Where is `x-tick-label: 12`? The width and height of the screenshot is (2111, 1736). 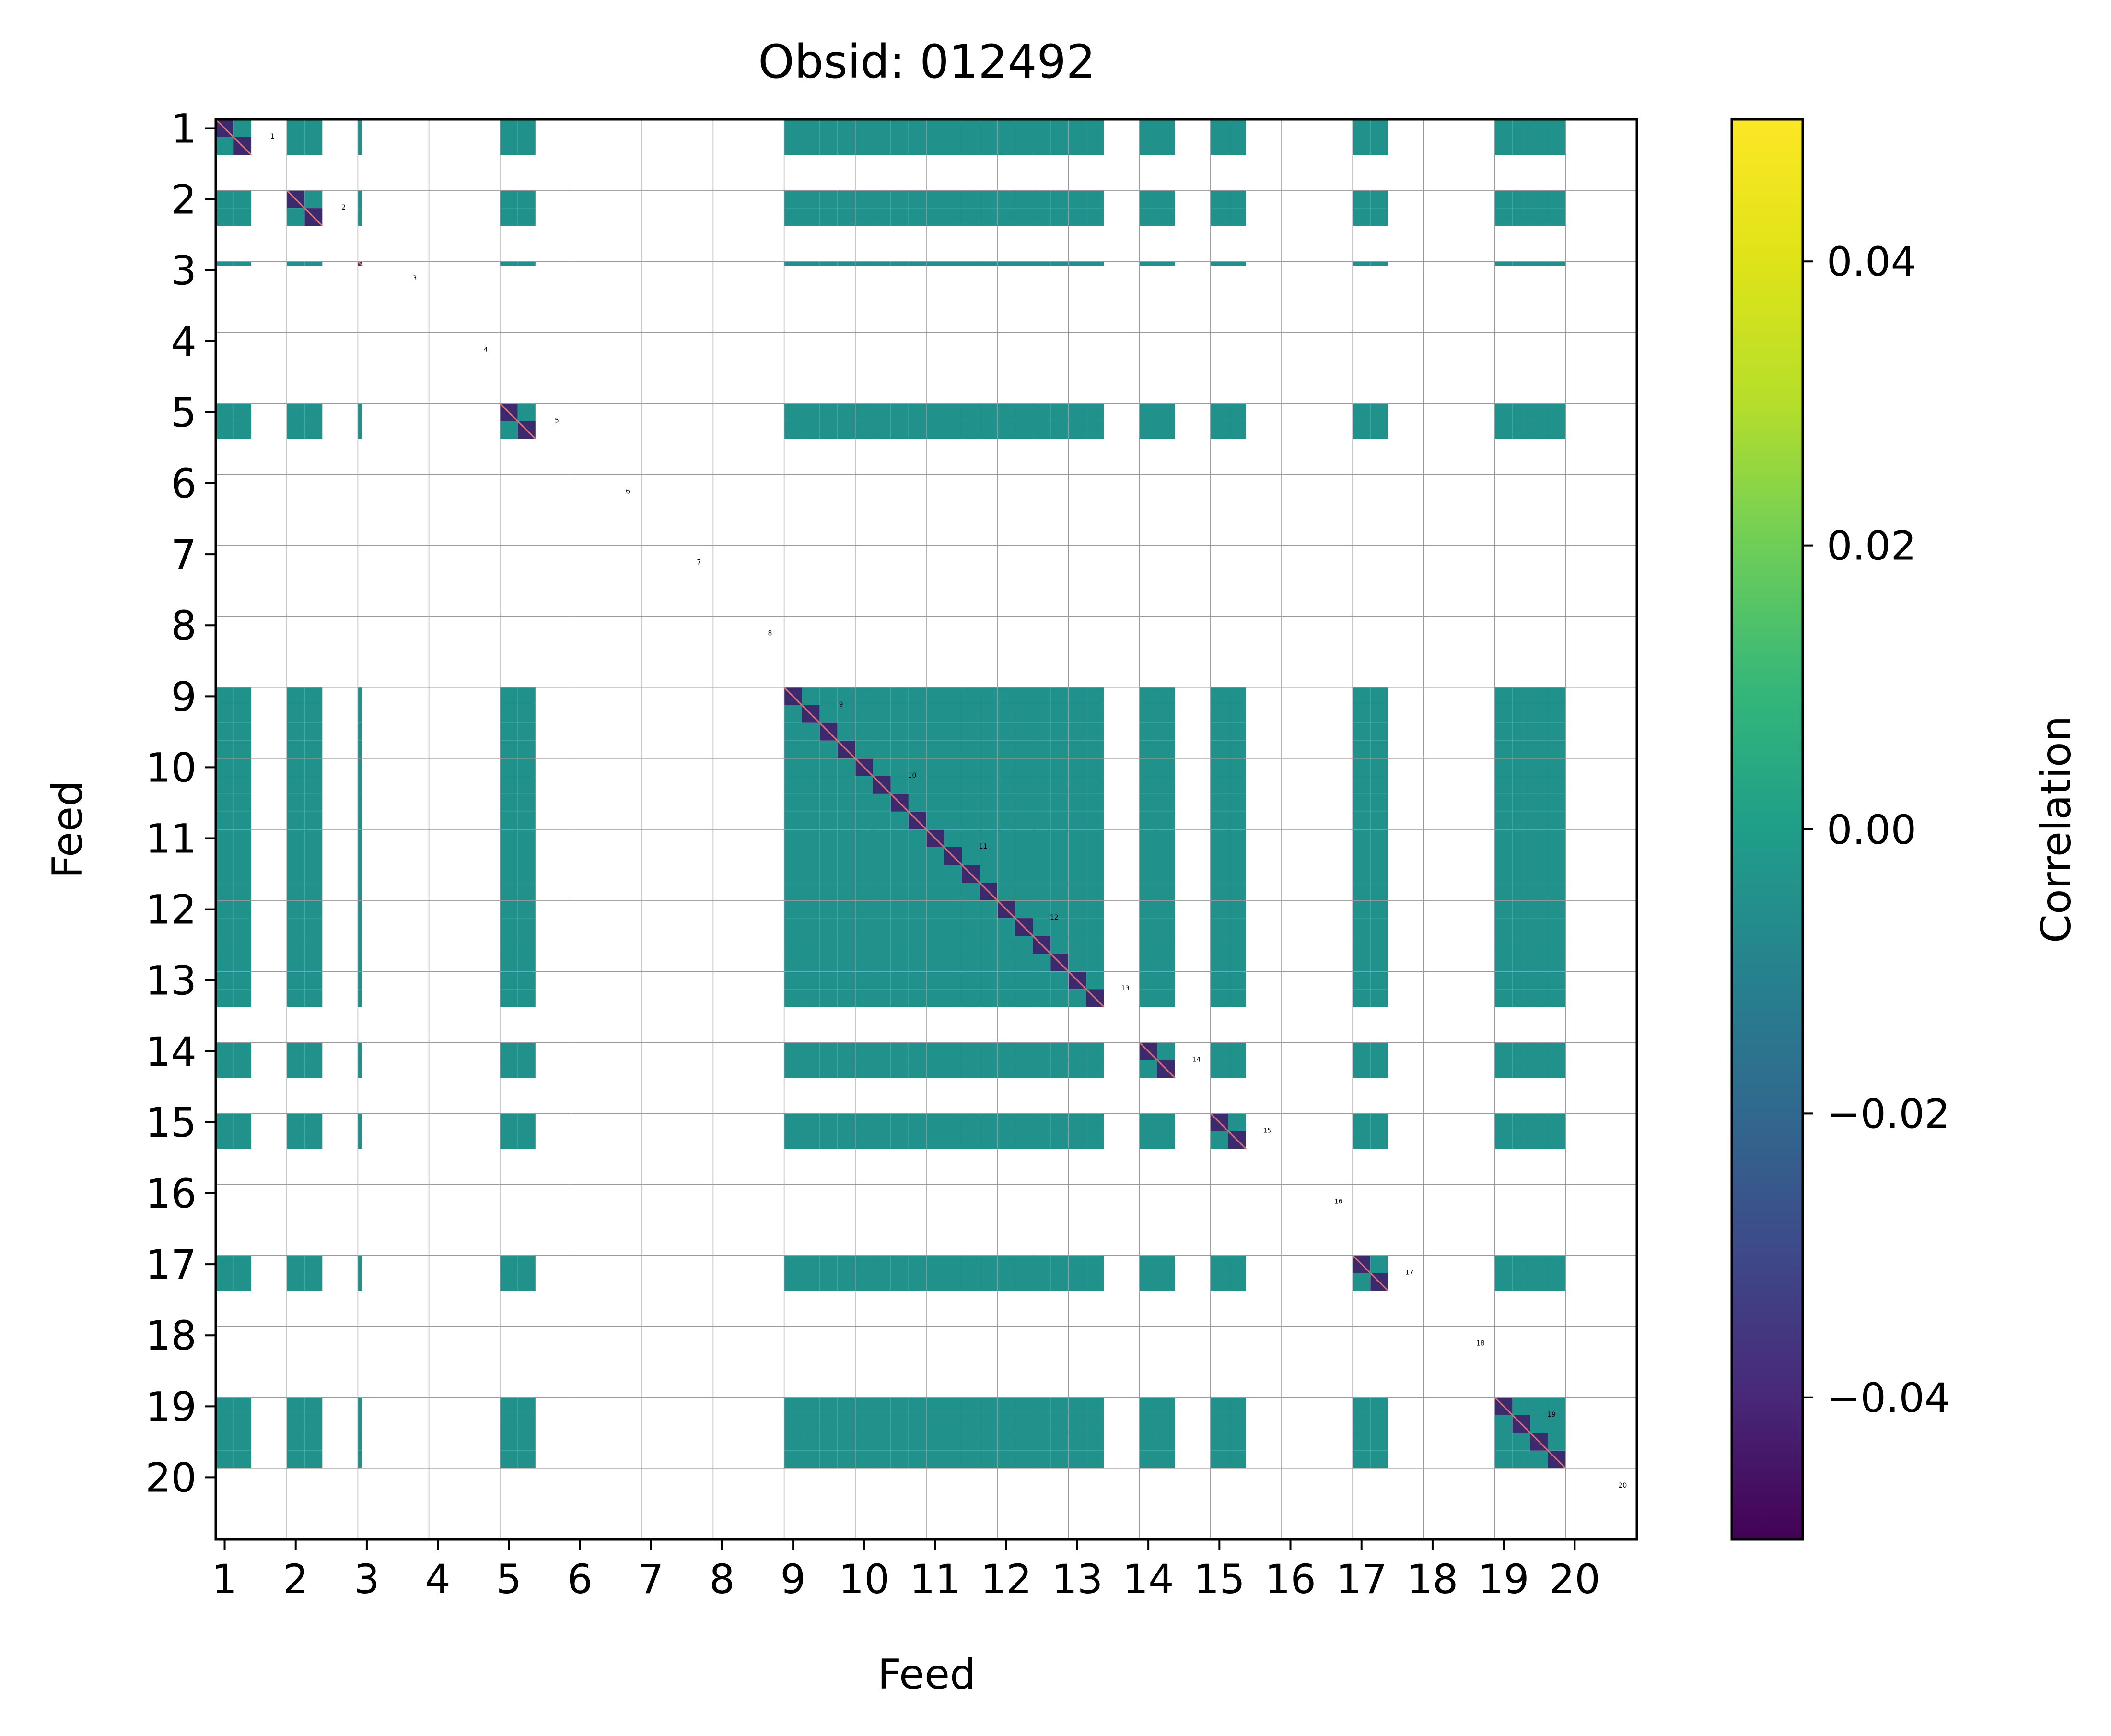
x-tick-label: 12 is located at coordinates (1006, 1579).